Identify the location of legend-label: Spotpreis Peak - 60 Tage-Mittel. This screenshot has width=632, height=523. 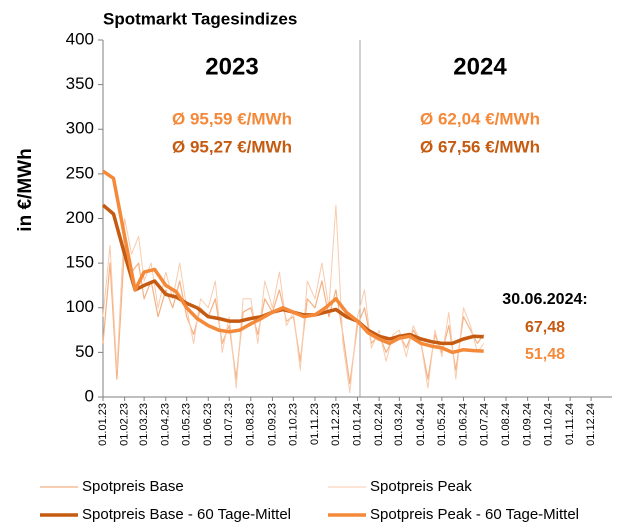
(474, 514).